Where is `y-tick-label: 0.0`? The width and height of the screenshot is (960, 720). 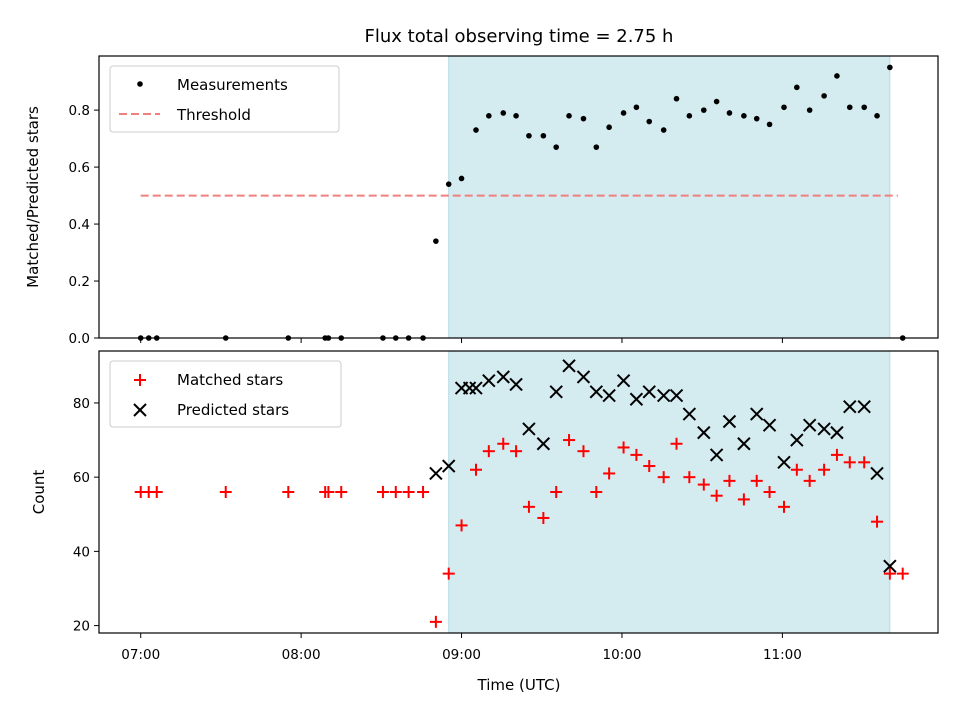
y-tick-label: 0.0 is located at coordinates (79, 339).